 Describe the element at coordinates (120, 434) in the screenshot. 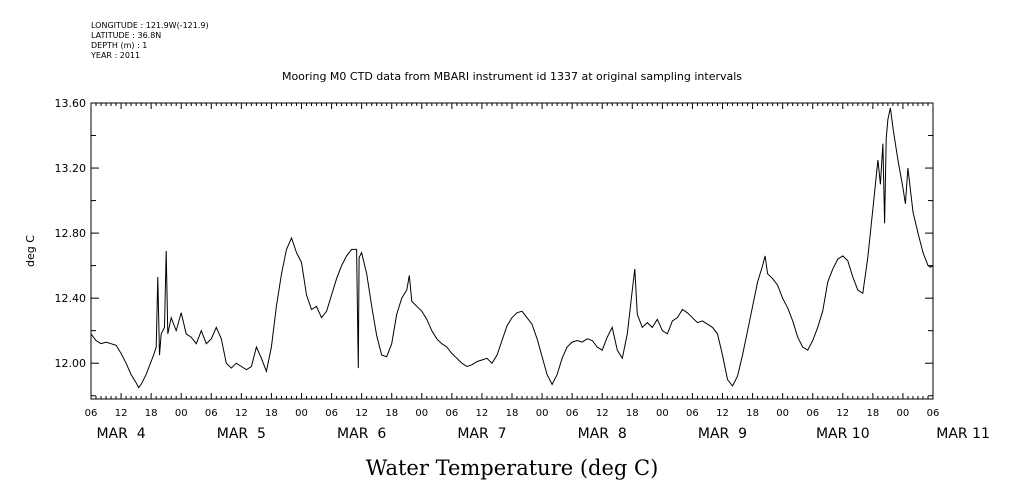

I see `x-date-label: MAR 4` at that location.